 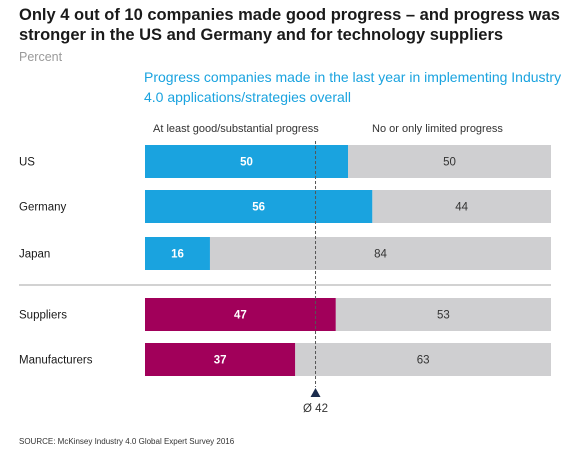 I want to click on average-marker, so click(x=315, y=392).